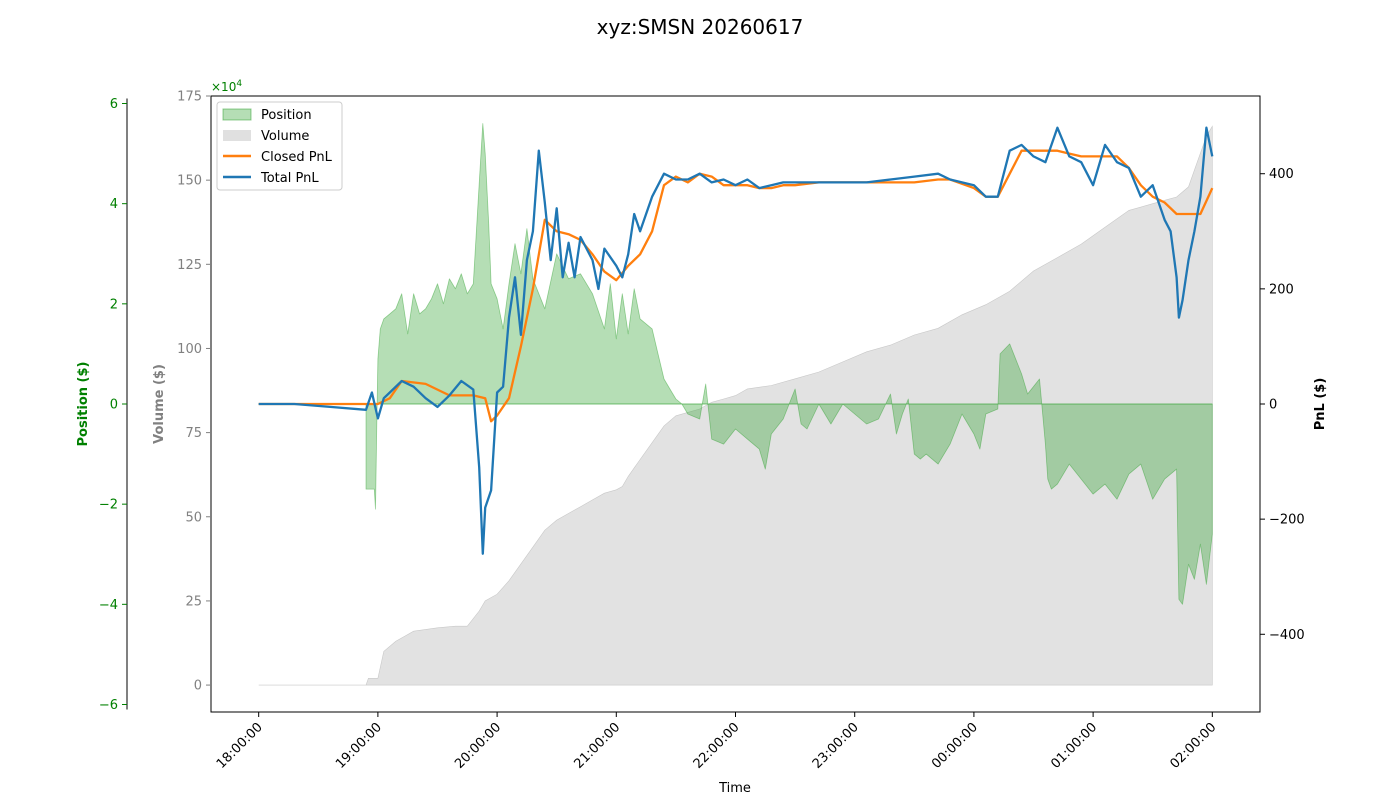 The width and height of the screenshot is (1400, 800). What do you see at coordinates (189, 97) in the screenshot?
I see `volume-tick-label: 175` at bounding box center [189, 97].